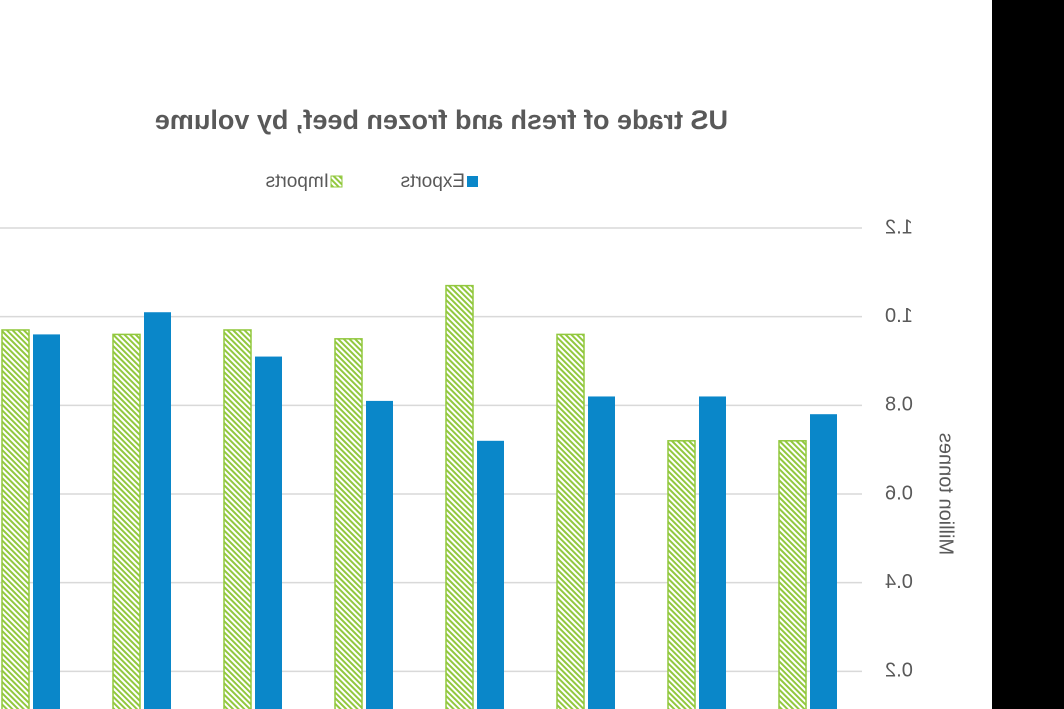 This screenshot has height=709, width=1064. What do you see at coordinates (899, 671) in the screenshot?
I see `y-tick-label: 0.2` at bounding box center [899, 671].